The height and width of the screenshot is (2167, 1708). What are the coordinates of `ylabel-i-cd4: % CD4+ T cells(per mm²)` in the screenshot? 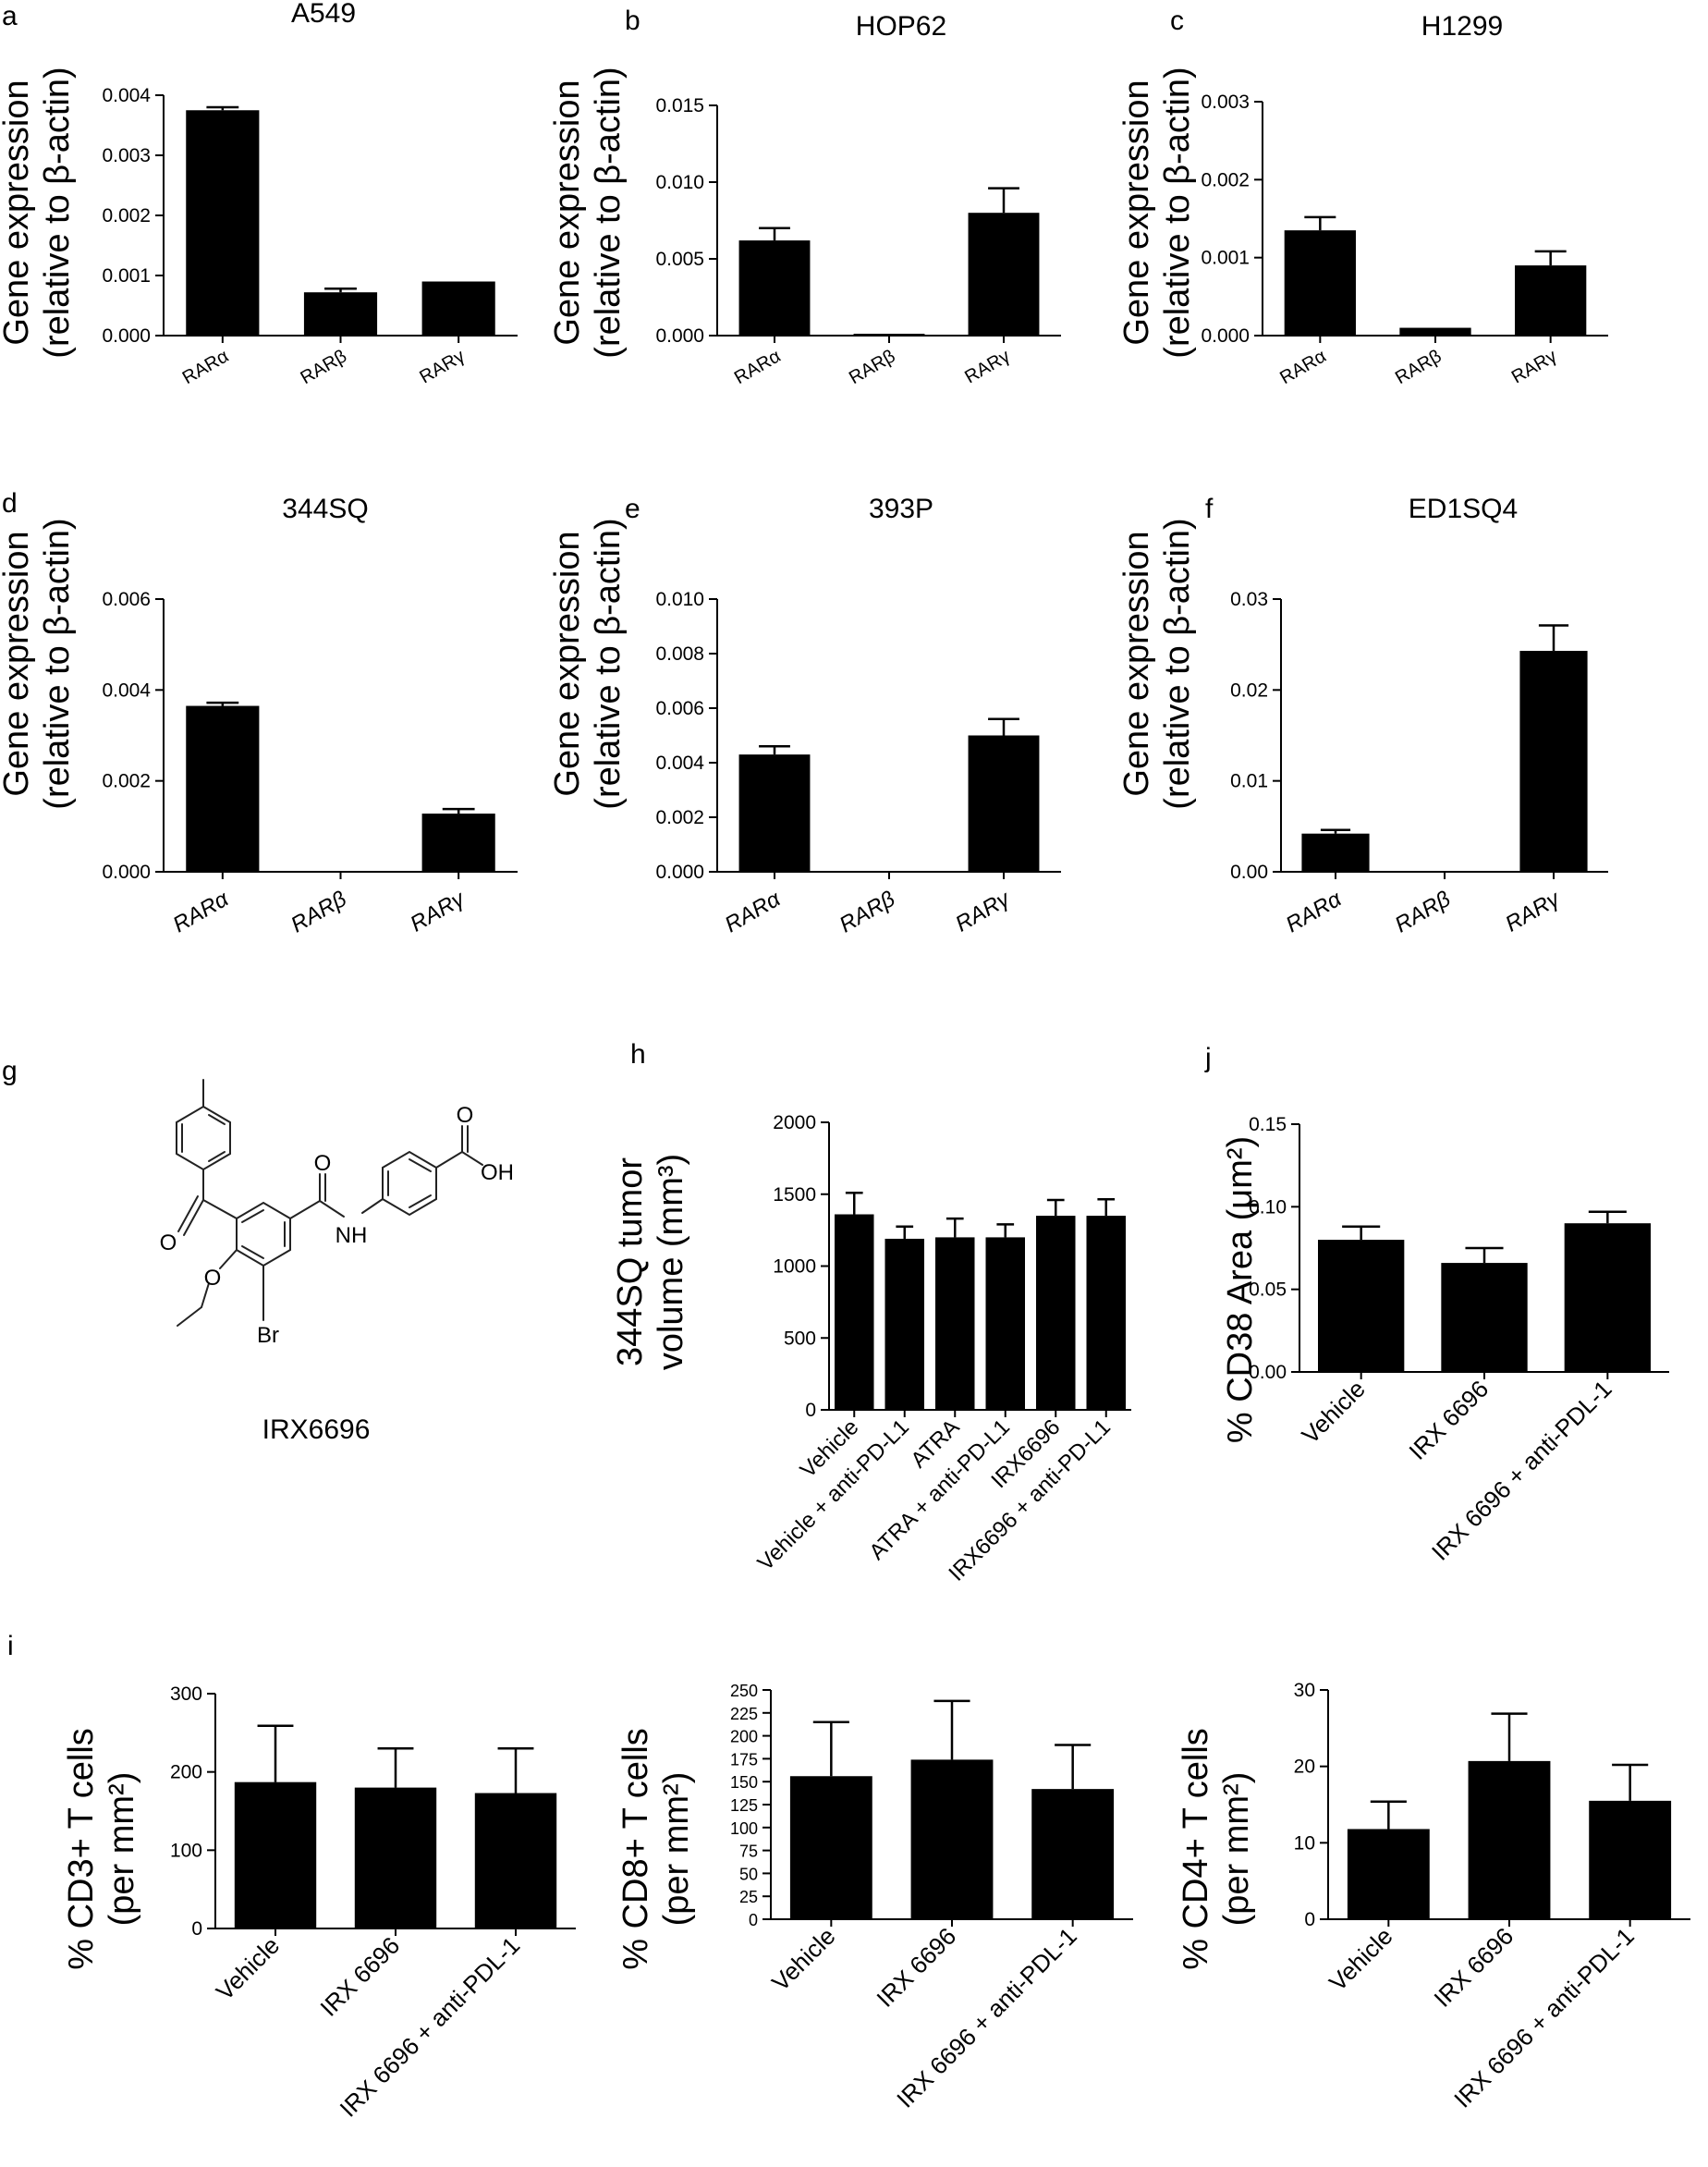 It's located at (1217, 1849).